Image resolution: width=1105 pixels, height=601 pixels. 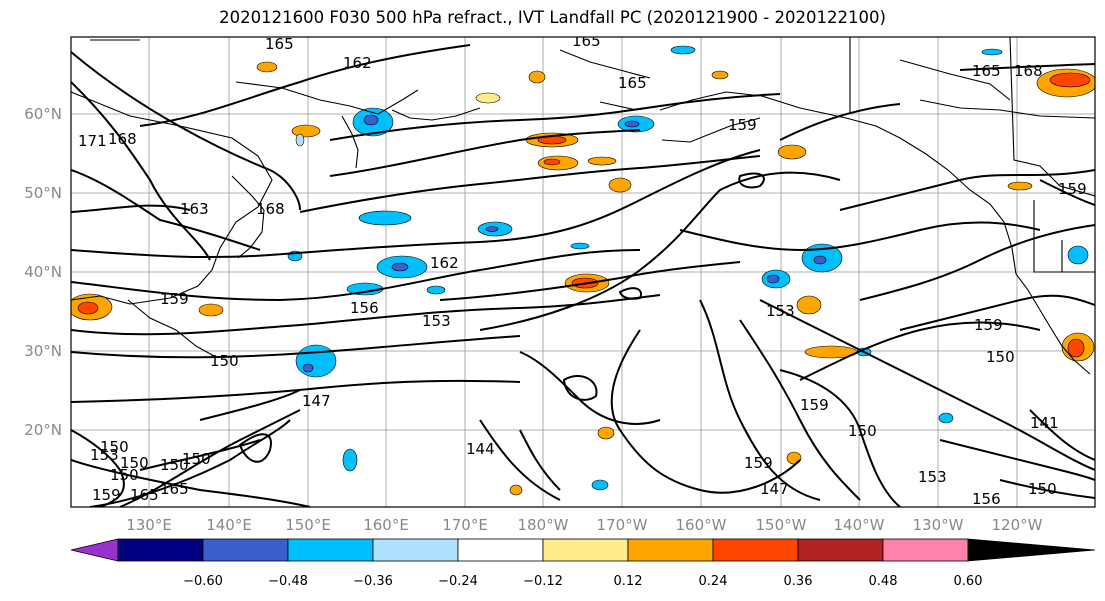 I want to click on colorbar-tick-label: −0.24, so click(x=458, y=581).